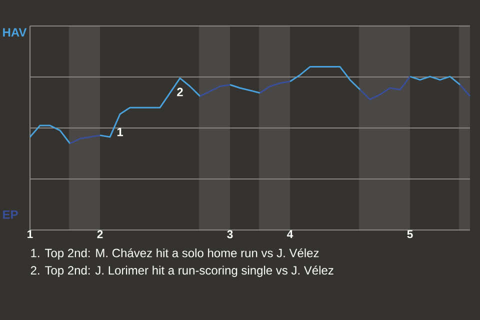  What do you see at coordinates (230, 234) in the screenshot?
I see `x-tick-label: 3` at bounding box center [230, 234].